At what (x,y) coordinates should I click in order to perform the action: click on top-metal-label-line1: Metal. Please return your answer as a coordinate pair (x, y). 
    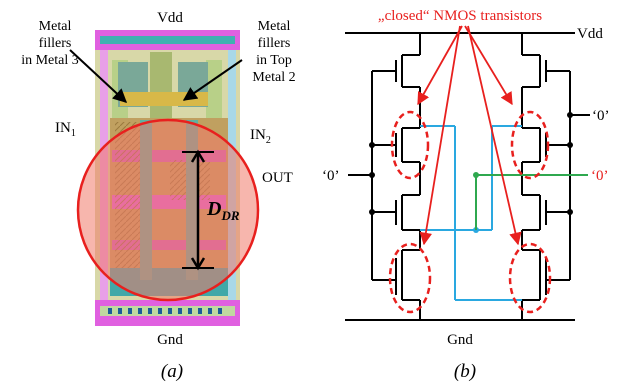
    Looking at the image, I should click on (274, 26).